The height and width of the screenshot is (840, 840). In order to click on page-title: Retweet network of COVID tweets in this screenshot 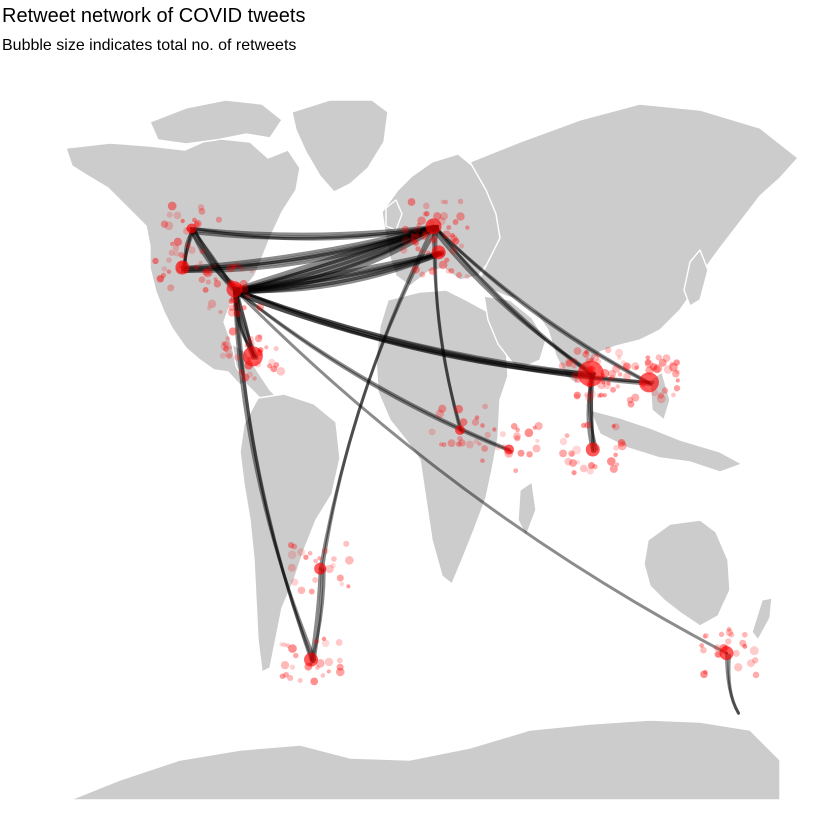, I will do `click(154, 16)`.